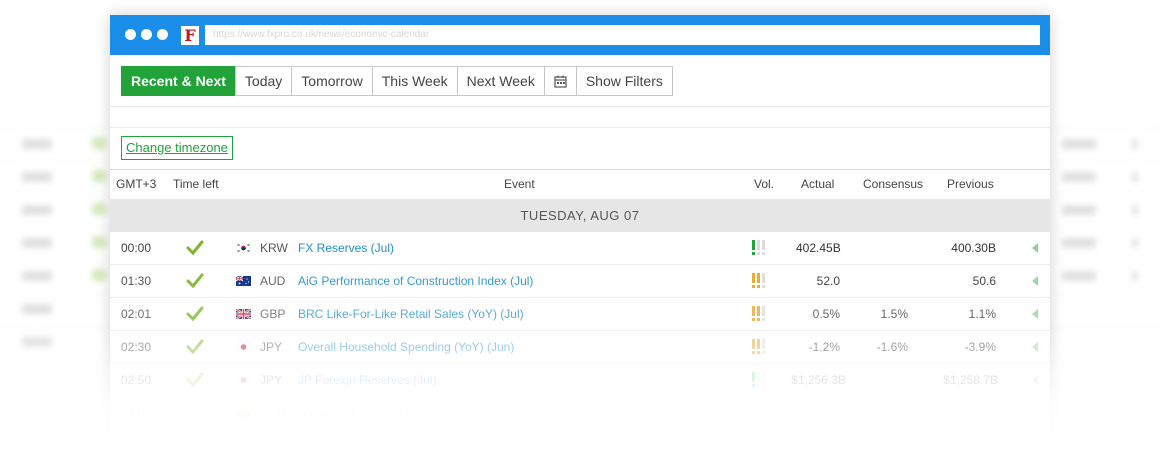  I want to click on event-link: Overall Household Spending (YoY) (Jun), so click(406, 347).